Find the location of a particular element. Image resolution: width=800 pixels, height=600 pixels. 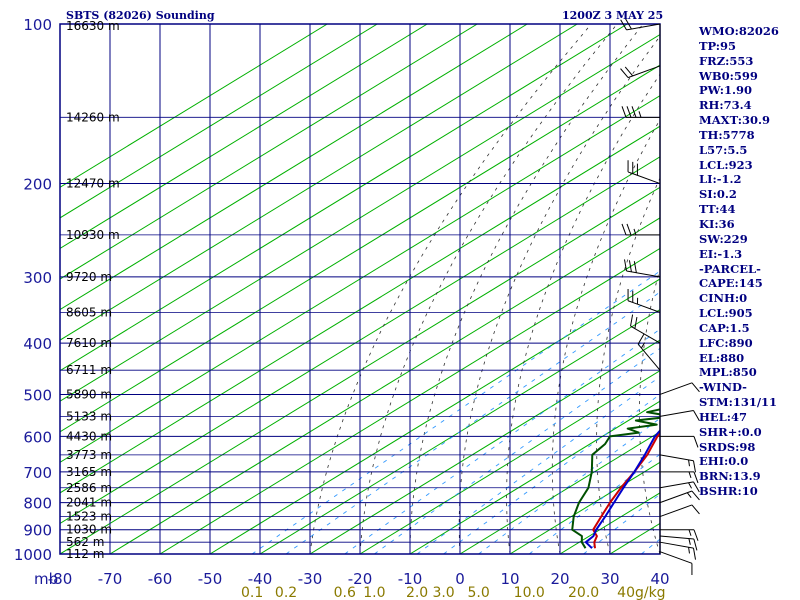

height-label: 2041 m is located at coordinates (89, 503).